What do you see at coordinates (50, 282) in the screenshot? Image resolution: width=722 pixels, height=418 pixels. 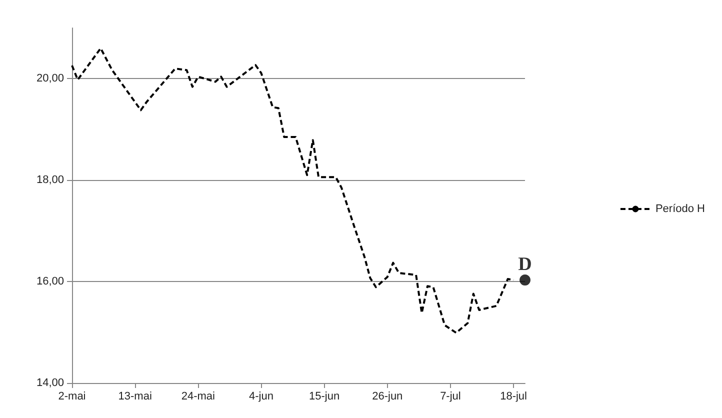 I see `y-tick-label: 16,00` at bounding box center [50, 282].